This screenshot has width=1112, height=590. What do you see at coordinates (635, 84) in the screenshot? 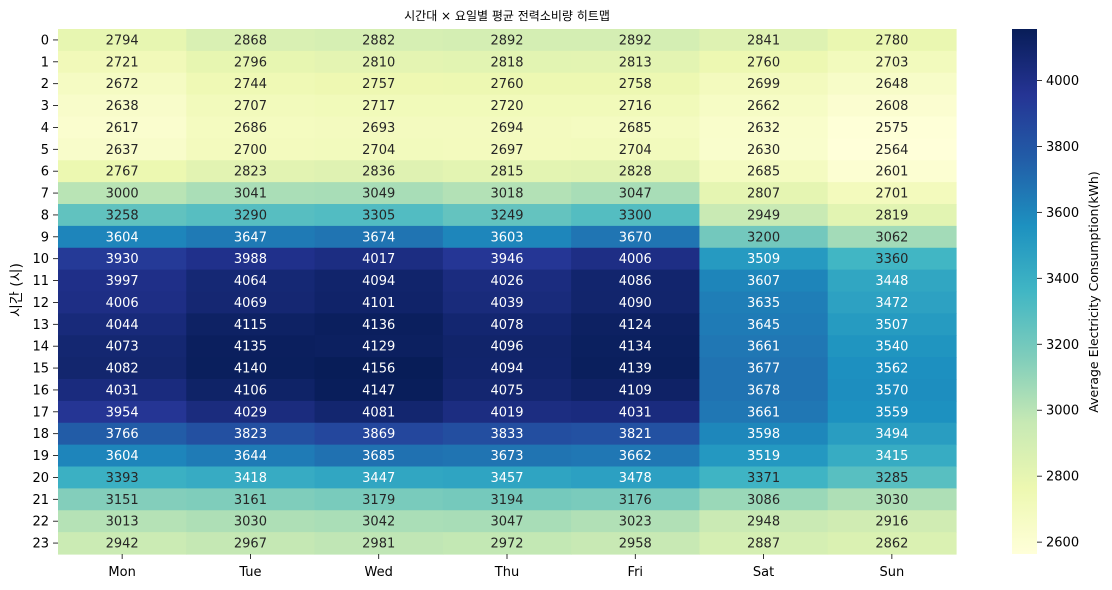
I see `cell-value-label: 2758` at bounding box center [635, 84].